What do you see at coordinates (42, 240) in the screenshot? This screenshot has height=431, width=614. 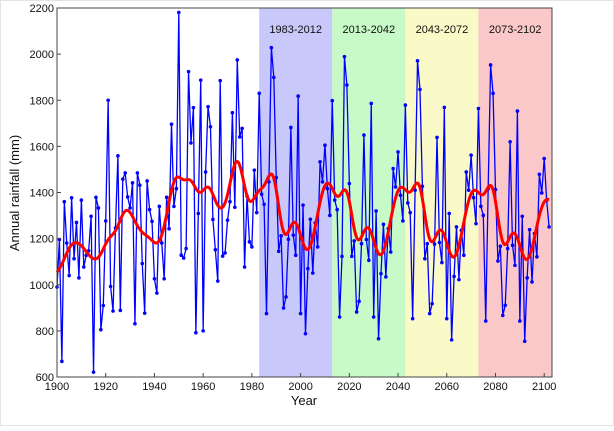 I see `y-tick-label: 1200` at bounding box center [42, 240].